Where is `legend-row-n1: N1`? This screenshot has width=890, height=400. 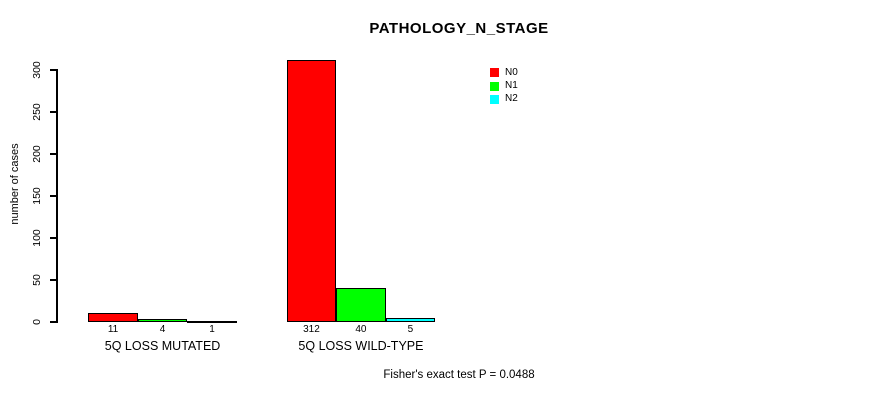 legend-row-n1: N1 is located at coordinates (504, 85).